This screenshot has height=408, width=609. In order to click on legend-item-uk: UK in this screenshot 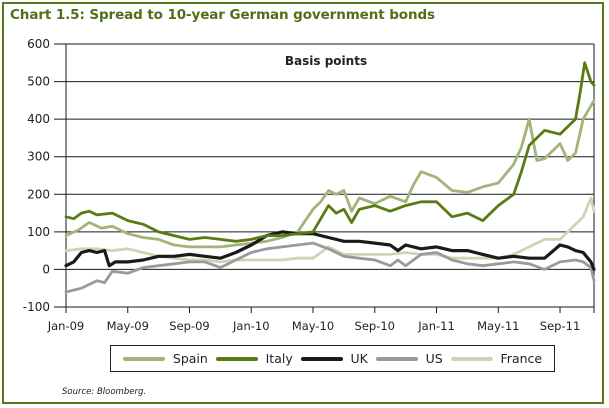, I will do `click(334, 358)`.